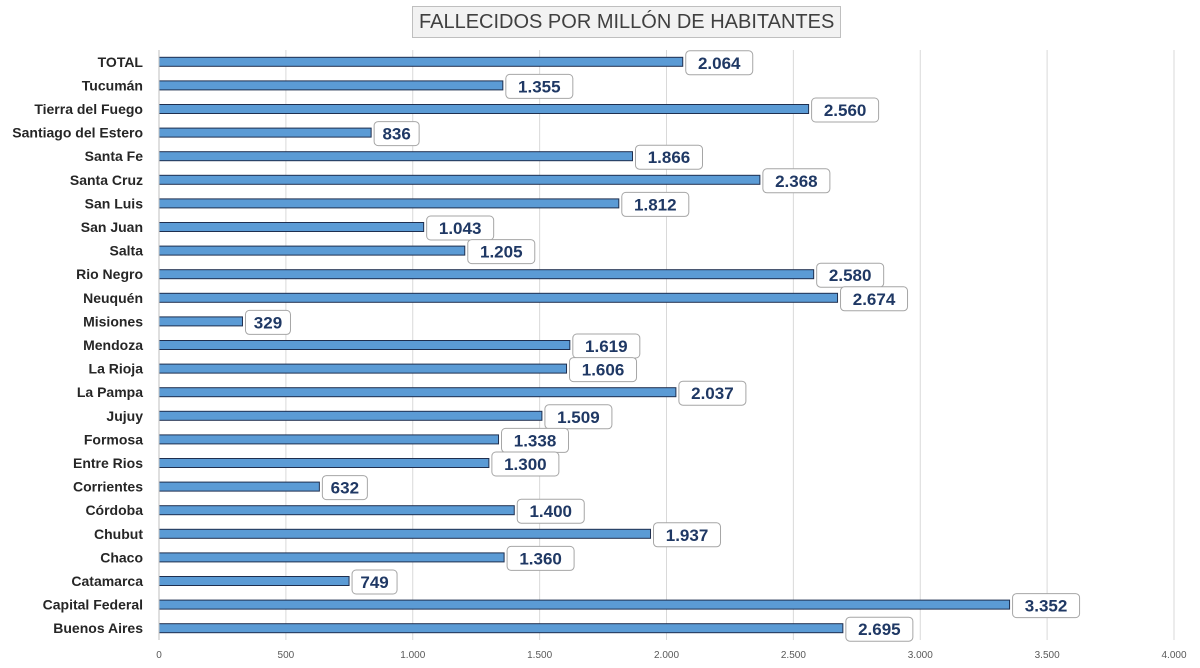 Image resolution: width=1200 pixels, height=668 pixels. Describe the element at coordinates (114, 156) in the screenshot. I see `category-label: Santa Fe` at that location.